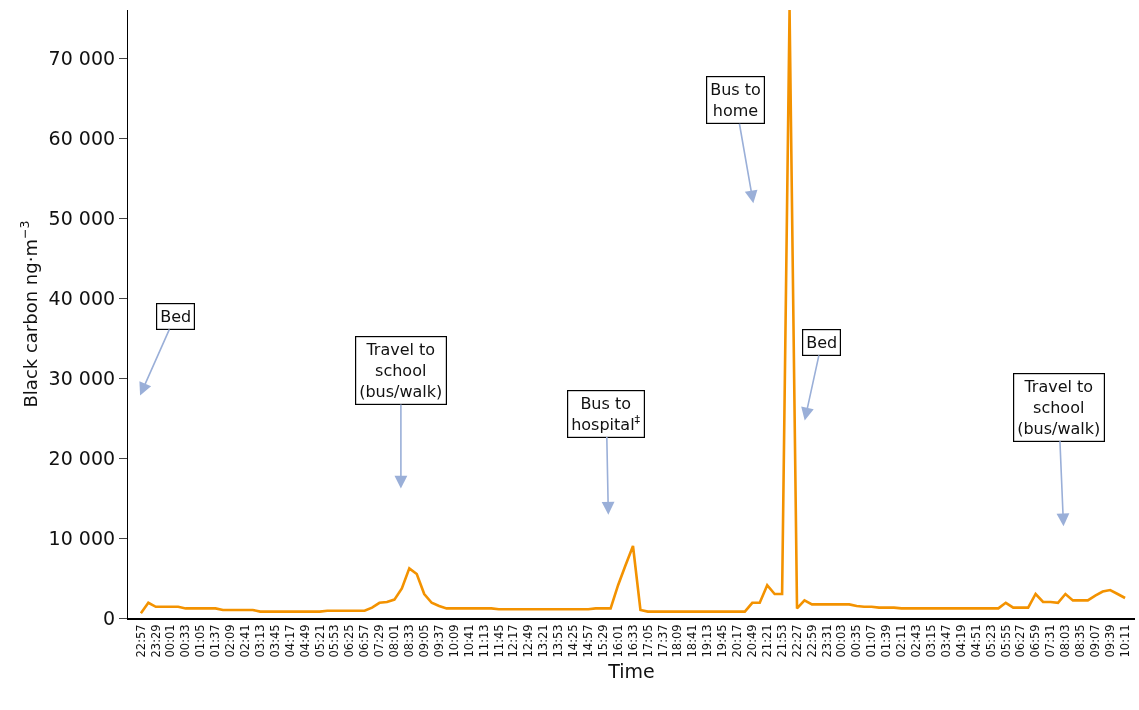 This screenshot has width=1139, height=710. Describe the element at coordinates (558, 641) in the screenshot. I see `x-tick-label: 13:53` at that location.